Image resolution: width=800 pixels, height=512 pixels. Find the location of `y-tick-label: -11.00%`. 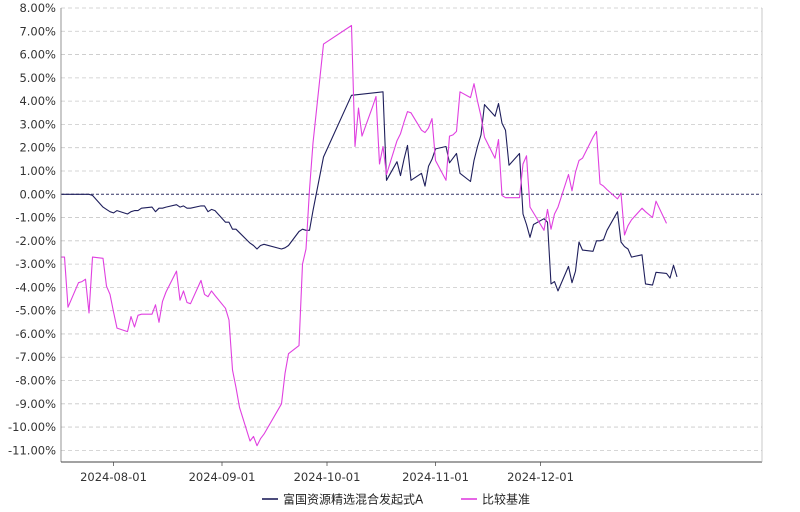

y-tick-label: -11.00% is located at coordinates (32, 450).